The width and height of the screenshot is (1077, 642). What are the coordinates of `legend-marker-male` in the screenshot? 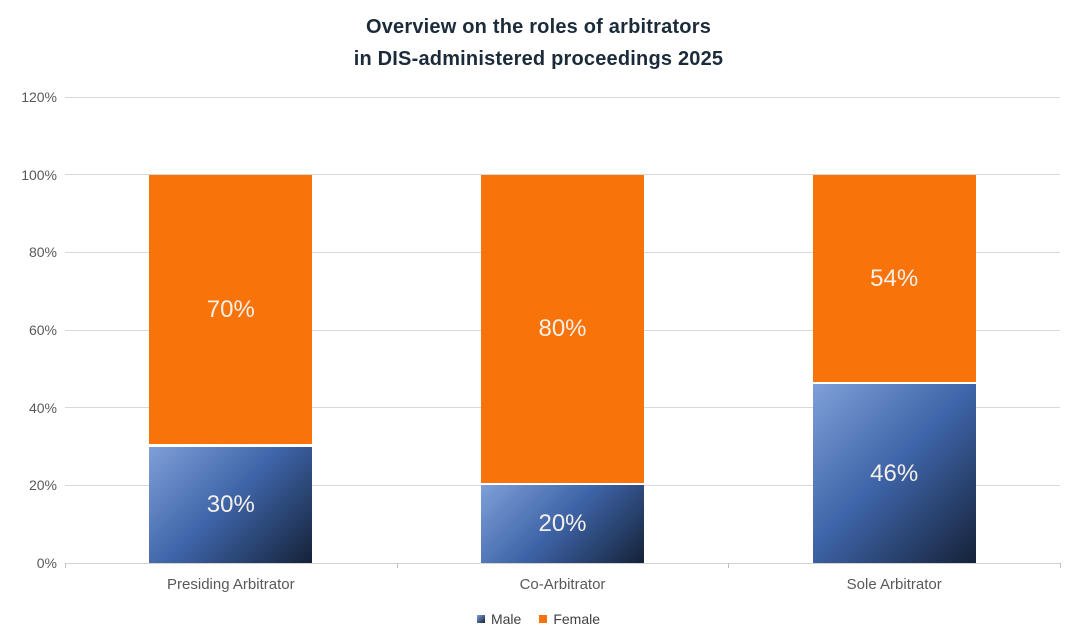 It's located at (480, 619).